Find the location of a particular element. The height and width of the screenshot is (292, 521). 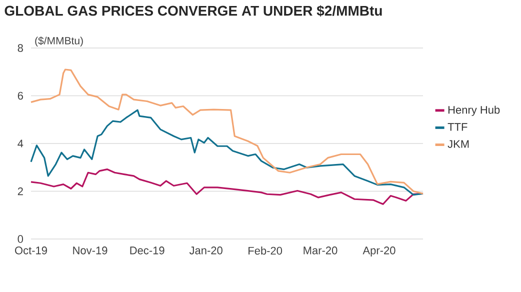

x-tick-label: Mar-20 is located at coordinates (321, 250).